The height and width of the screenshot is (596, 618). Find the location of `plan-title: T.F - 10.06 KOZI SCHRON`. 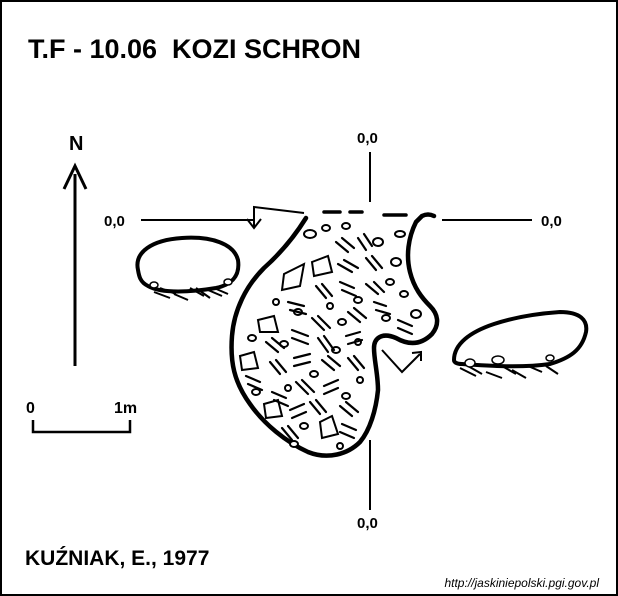

plan-title: T.F - 10.06 KOZI SCHRON is located at coordinates (194, 49).